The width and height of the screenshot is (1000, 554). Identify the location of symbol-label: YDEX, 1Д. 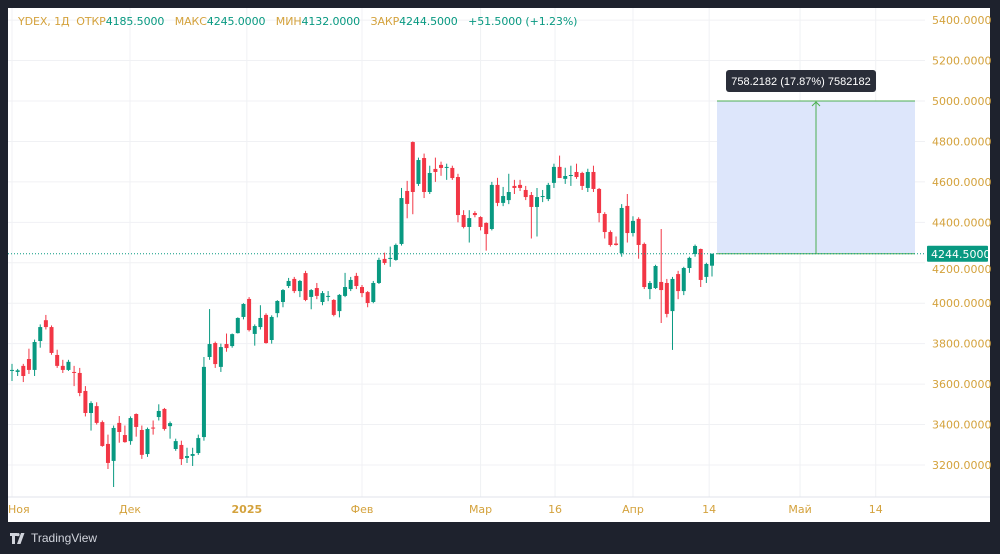
(44, 21).